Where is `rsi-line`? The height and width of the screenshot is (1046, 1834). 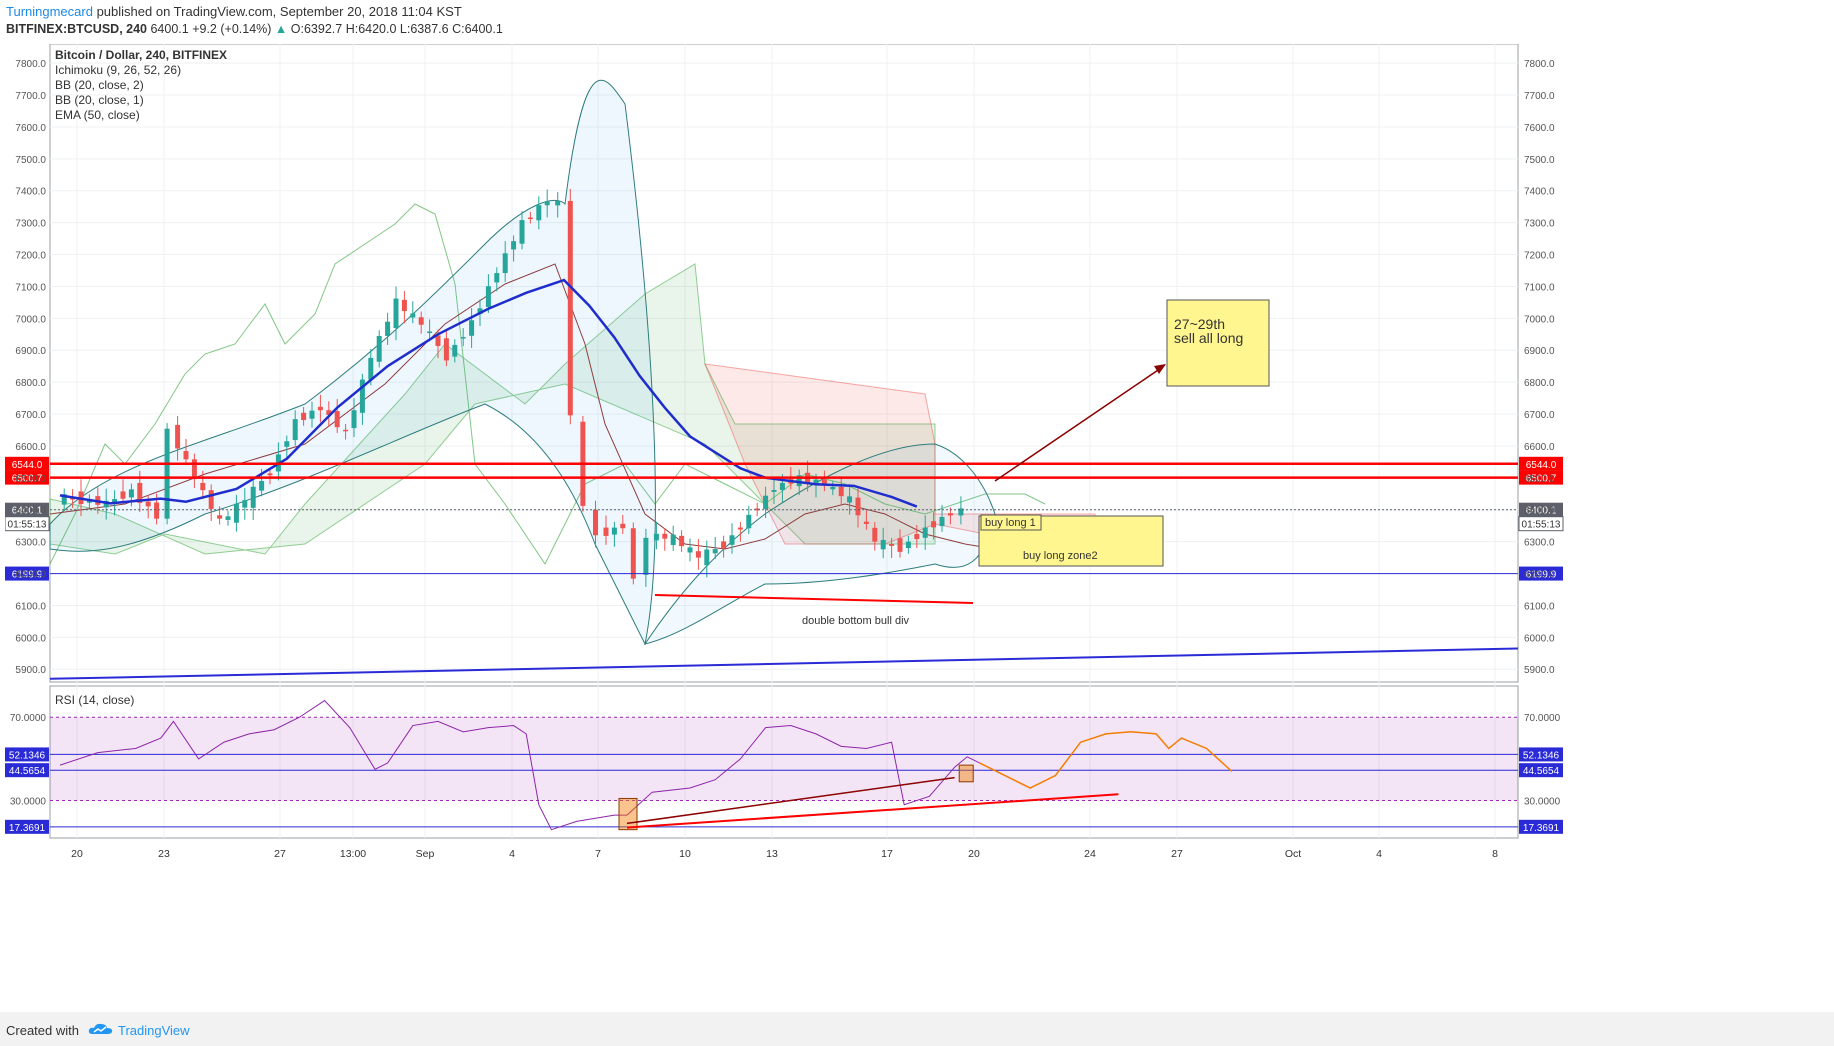
rsi-line is located at coordinates (520, 765).